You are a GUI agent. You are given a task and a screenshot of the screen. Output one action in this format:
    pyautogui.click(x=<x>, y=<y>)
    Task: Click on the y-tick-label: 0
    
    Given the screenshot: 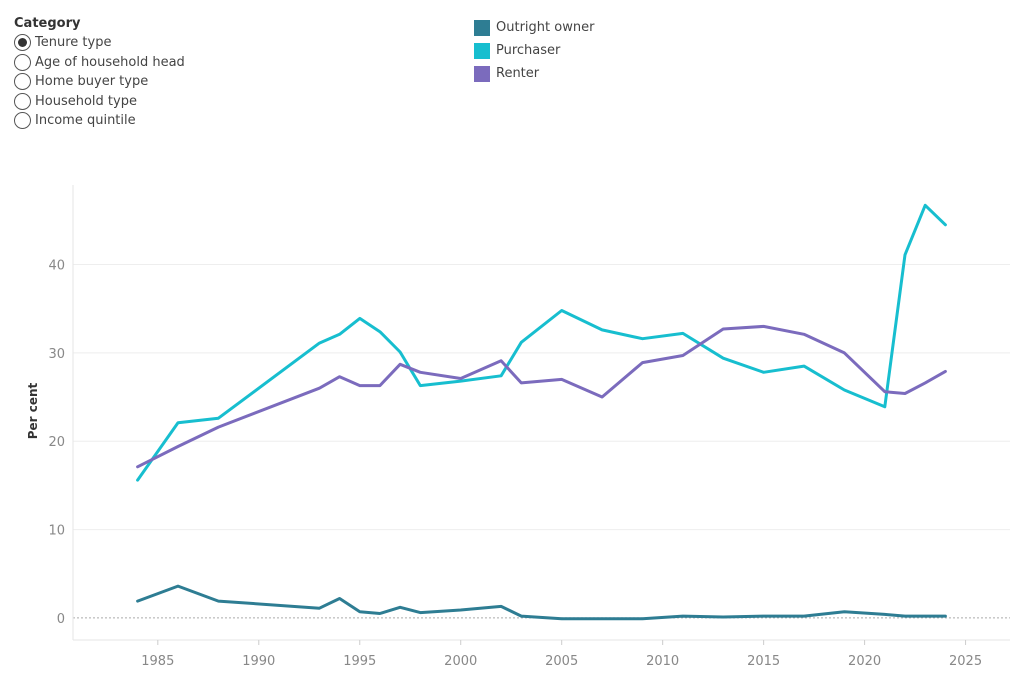 What is the action you would take?
    pyautogui.click(x=61, y=619)
    